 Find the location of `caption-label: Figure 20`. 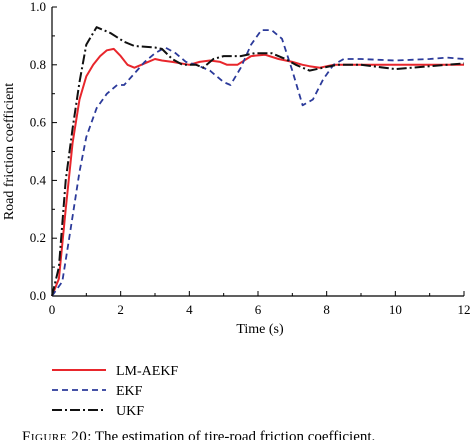

caption-label: Figure 20 is located at coordinates (55, 434).